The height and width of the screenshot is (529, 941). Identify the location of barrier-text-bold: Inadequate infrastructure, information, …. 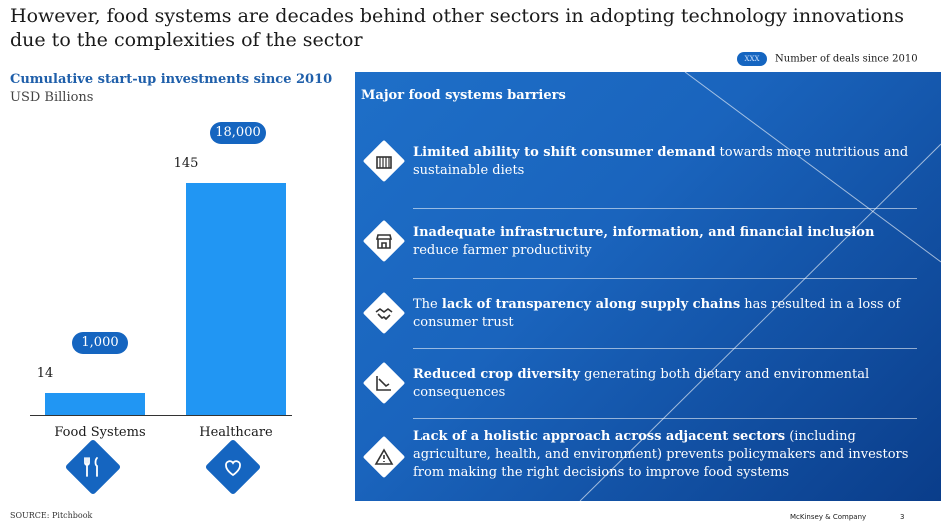
(644, 232).